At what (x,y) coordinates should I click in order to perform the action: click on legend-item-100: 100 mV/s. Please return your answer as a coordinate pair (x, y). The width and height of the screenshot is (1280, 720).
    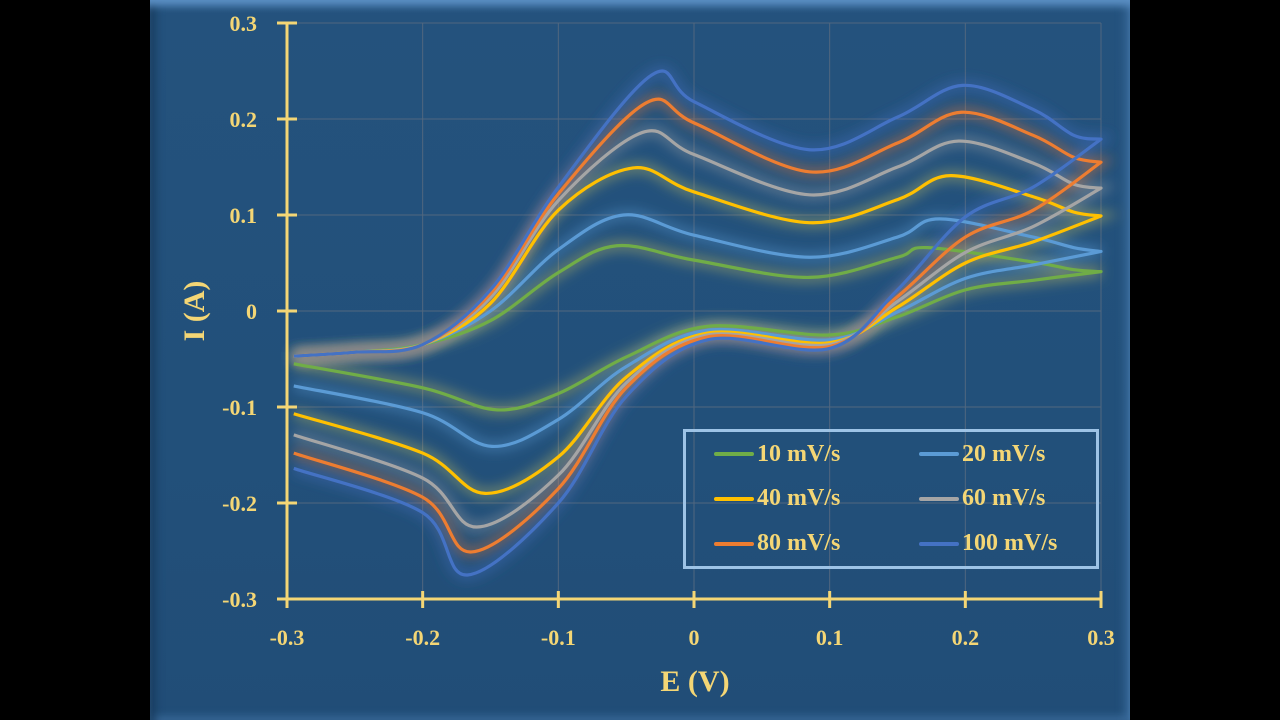
    Looking at the image, I should click on (993, 543).